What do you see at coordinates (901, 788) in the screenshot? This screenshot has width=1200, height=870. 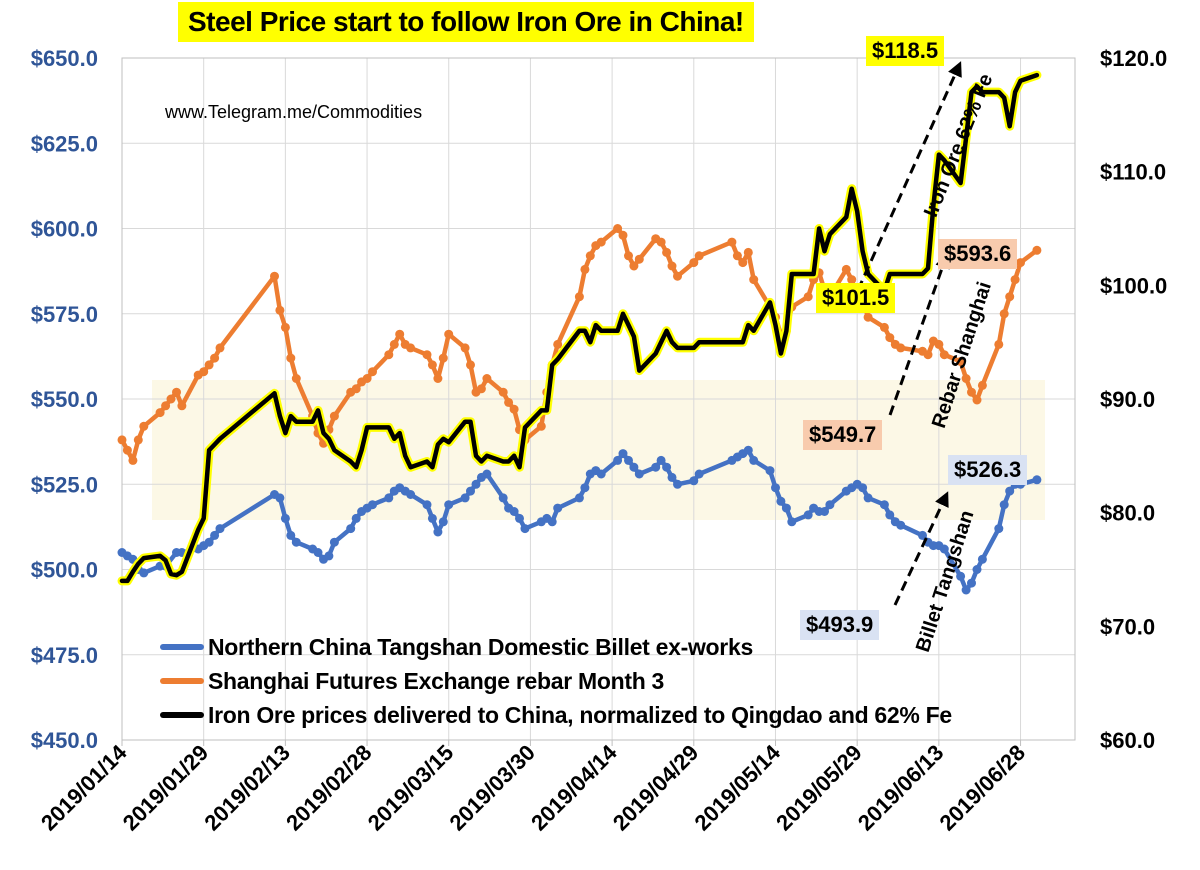 I see `x-tick-label: 2019/06/13` at bounding box center [901, 788].